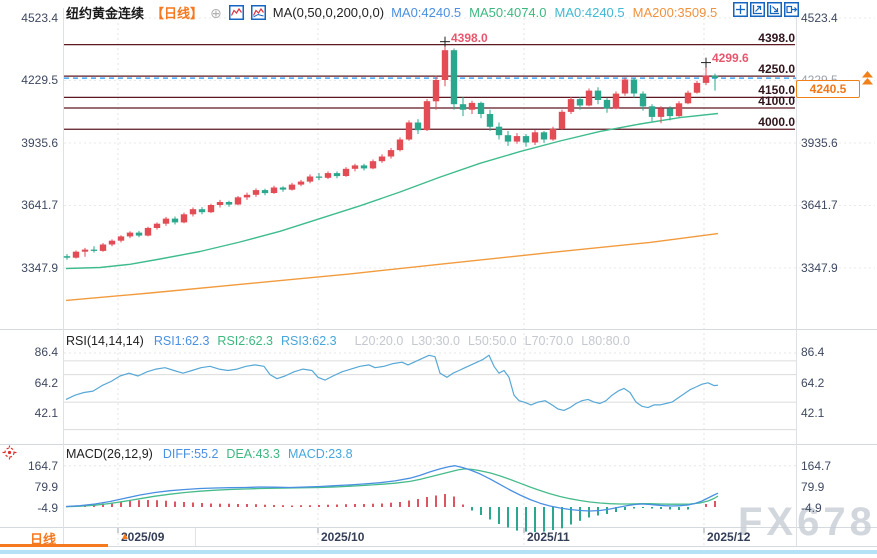 This screenshot has width=877, height=558. Describe the element at coordinates (39, 205) in the screenshot. I see `main-axis-left-label: 3641.7` at that location.